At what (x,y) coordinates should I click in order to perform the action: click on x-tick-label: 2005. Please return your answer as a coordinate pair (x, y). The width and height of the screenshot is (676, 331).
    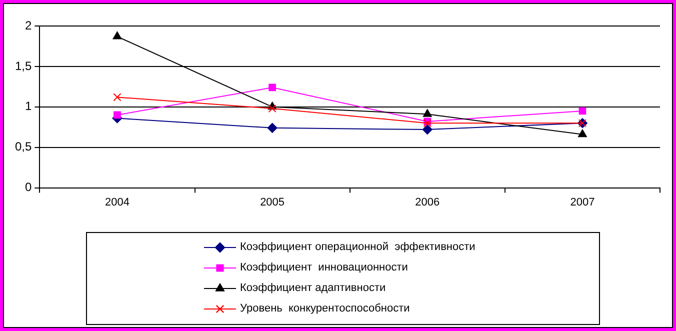
    Looking at the image, I should click on (272, 202).